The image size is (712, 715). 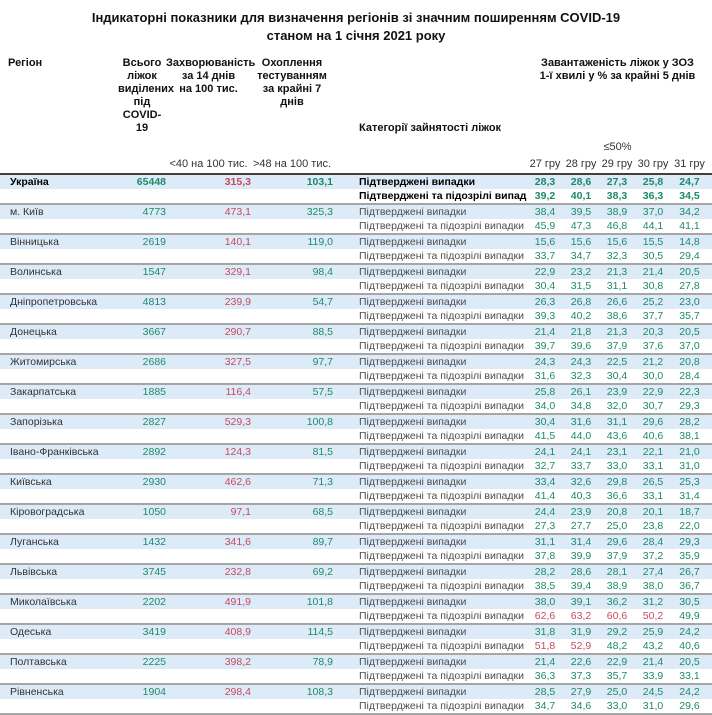 I want to click on load-value-suspected: 39,9, so click(x=581, y=555).